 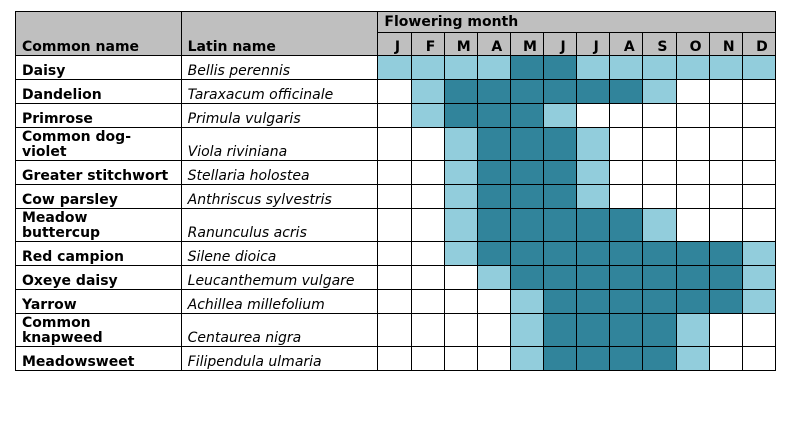 I want to click on header-flowering-month: Flowering month, so click(x=576, y=22).